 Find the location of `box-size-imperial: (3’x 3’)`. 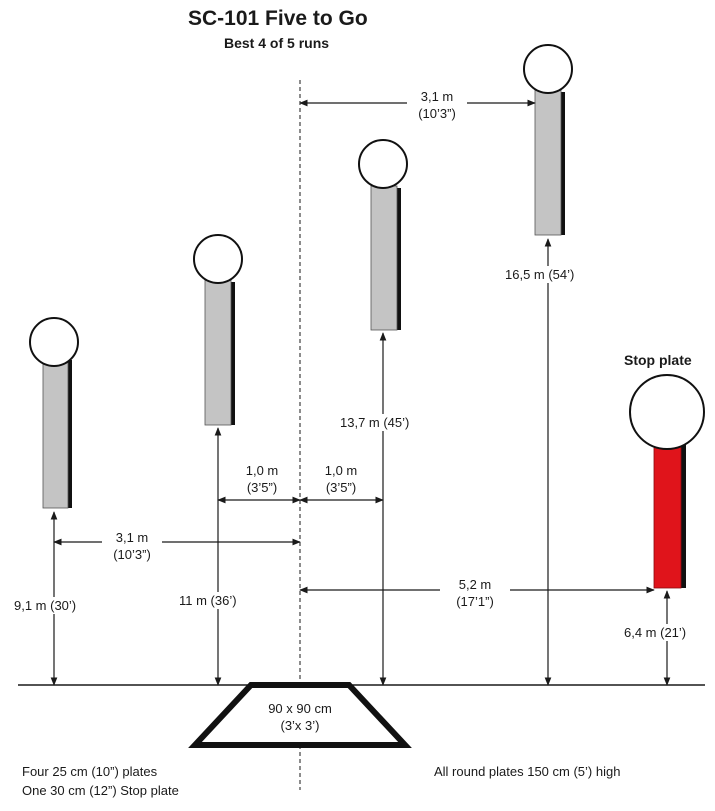

box-size-imperial: (3’x 3’) is located at coordinates (300, 725).